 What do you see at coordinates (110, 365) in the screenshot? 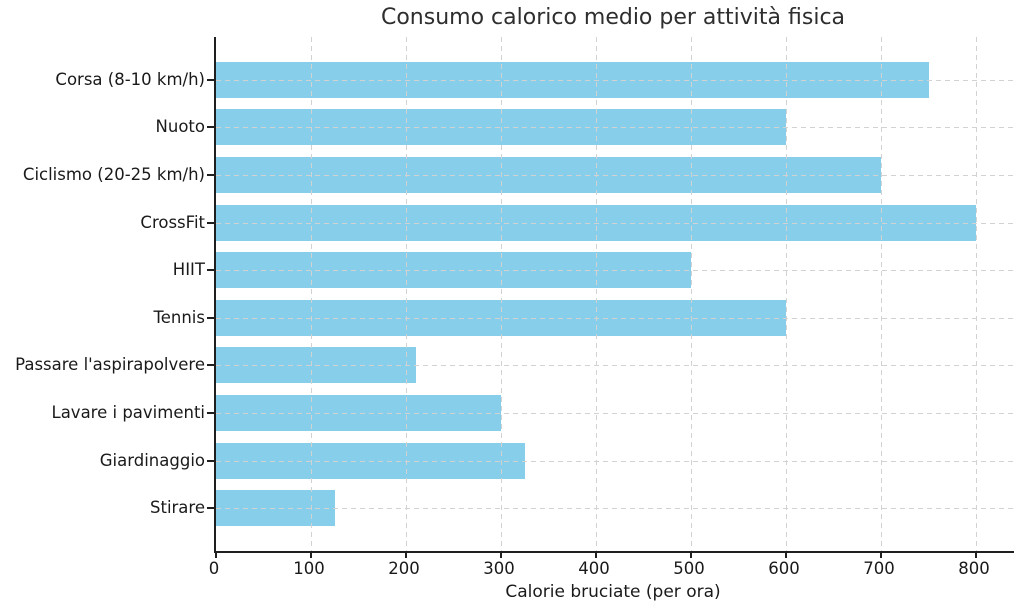
I see `y-tick-label: Passare l'aspirapolvere` at bounding box center [110, 365].